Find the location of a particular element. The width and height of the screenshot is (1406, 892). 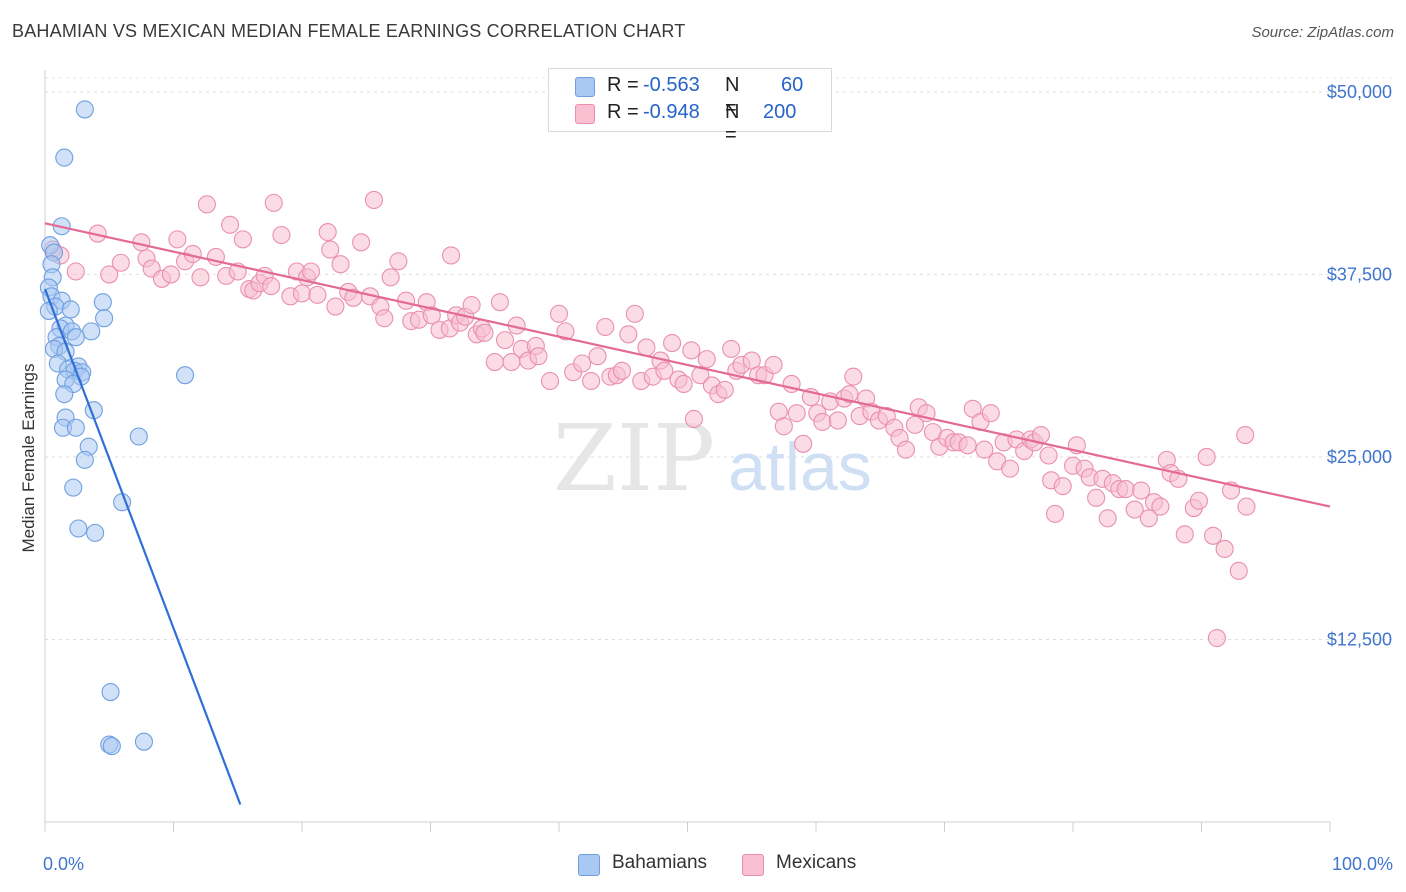

n-label: N = is located at coordinates (732, 96).